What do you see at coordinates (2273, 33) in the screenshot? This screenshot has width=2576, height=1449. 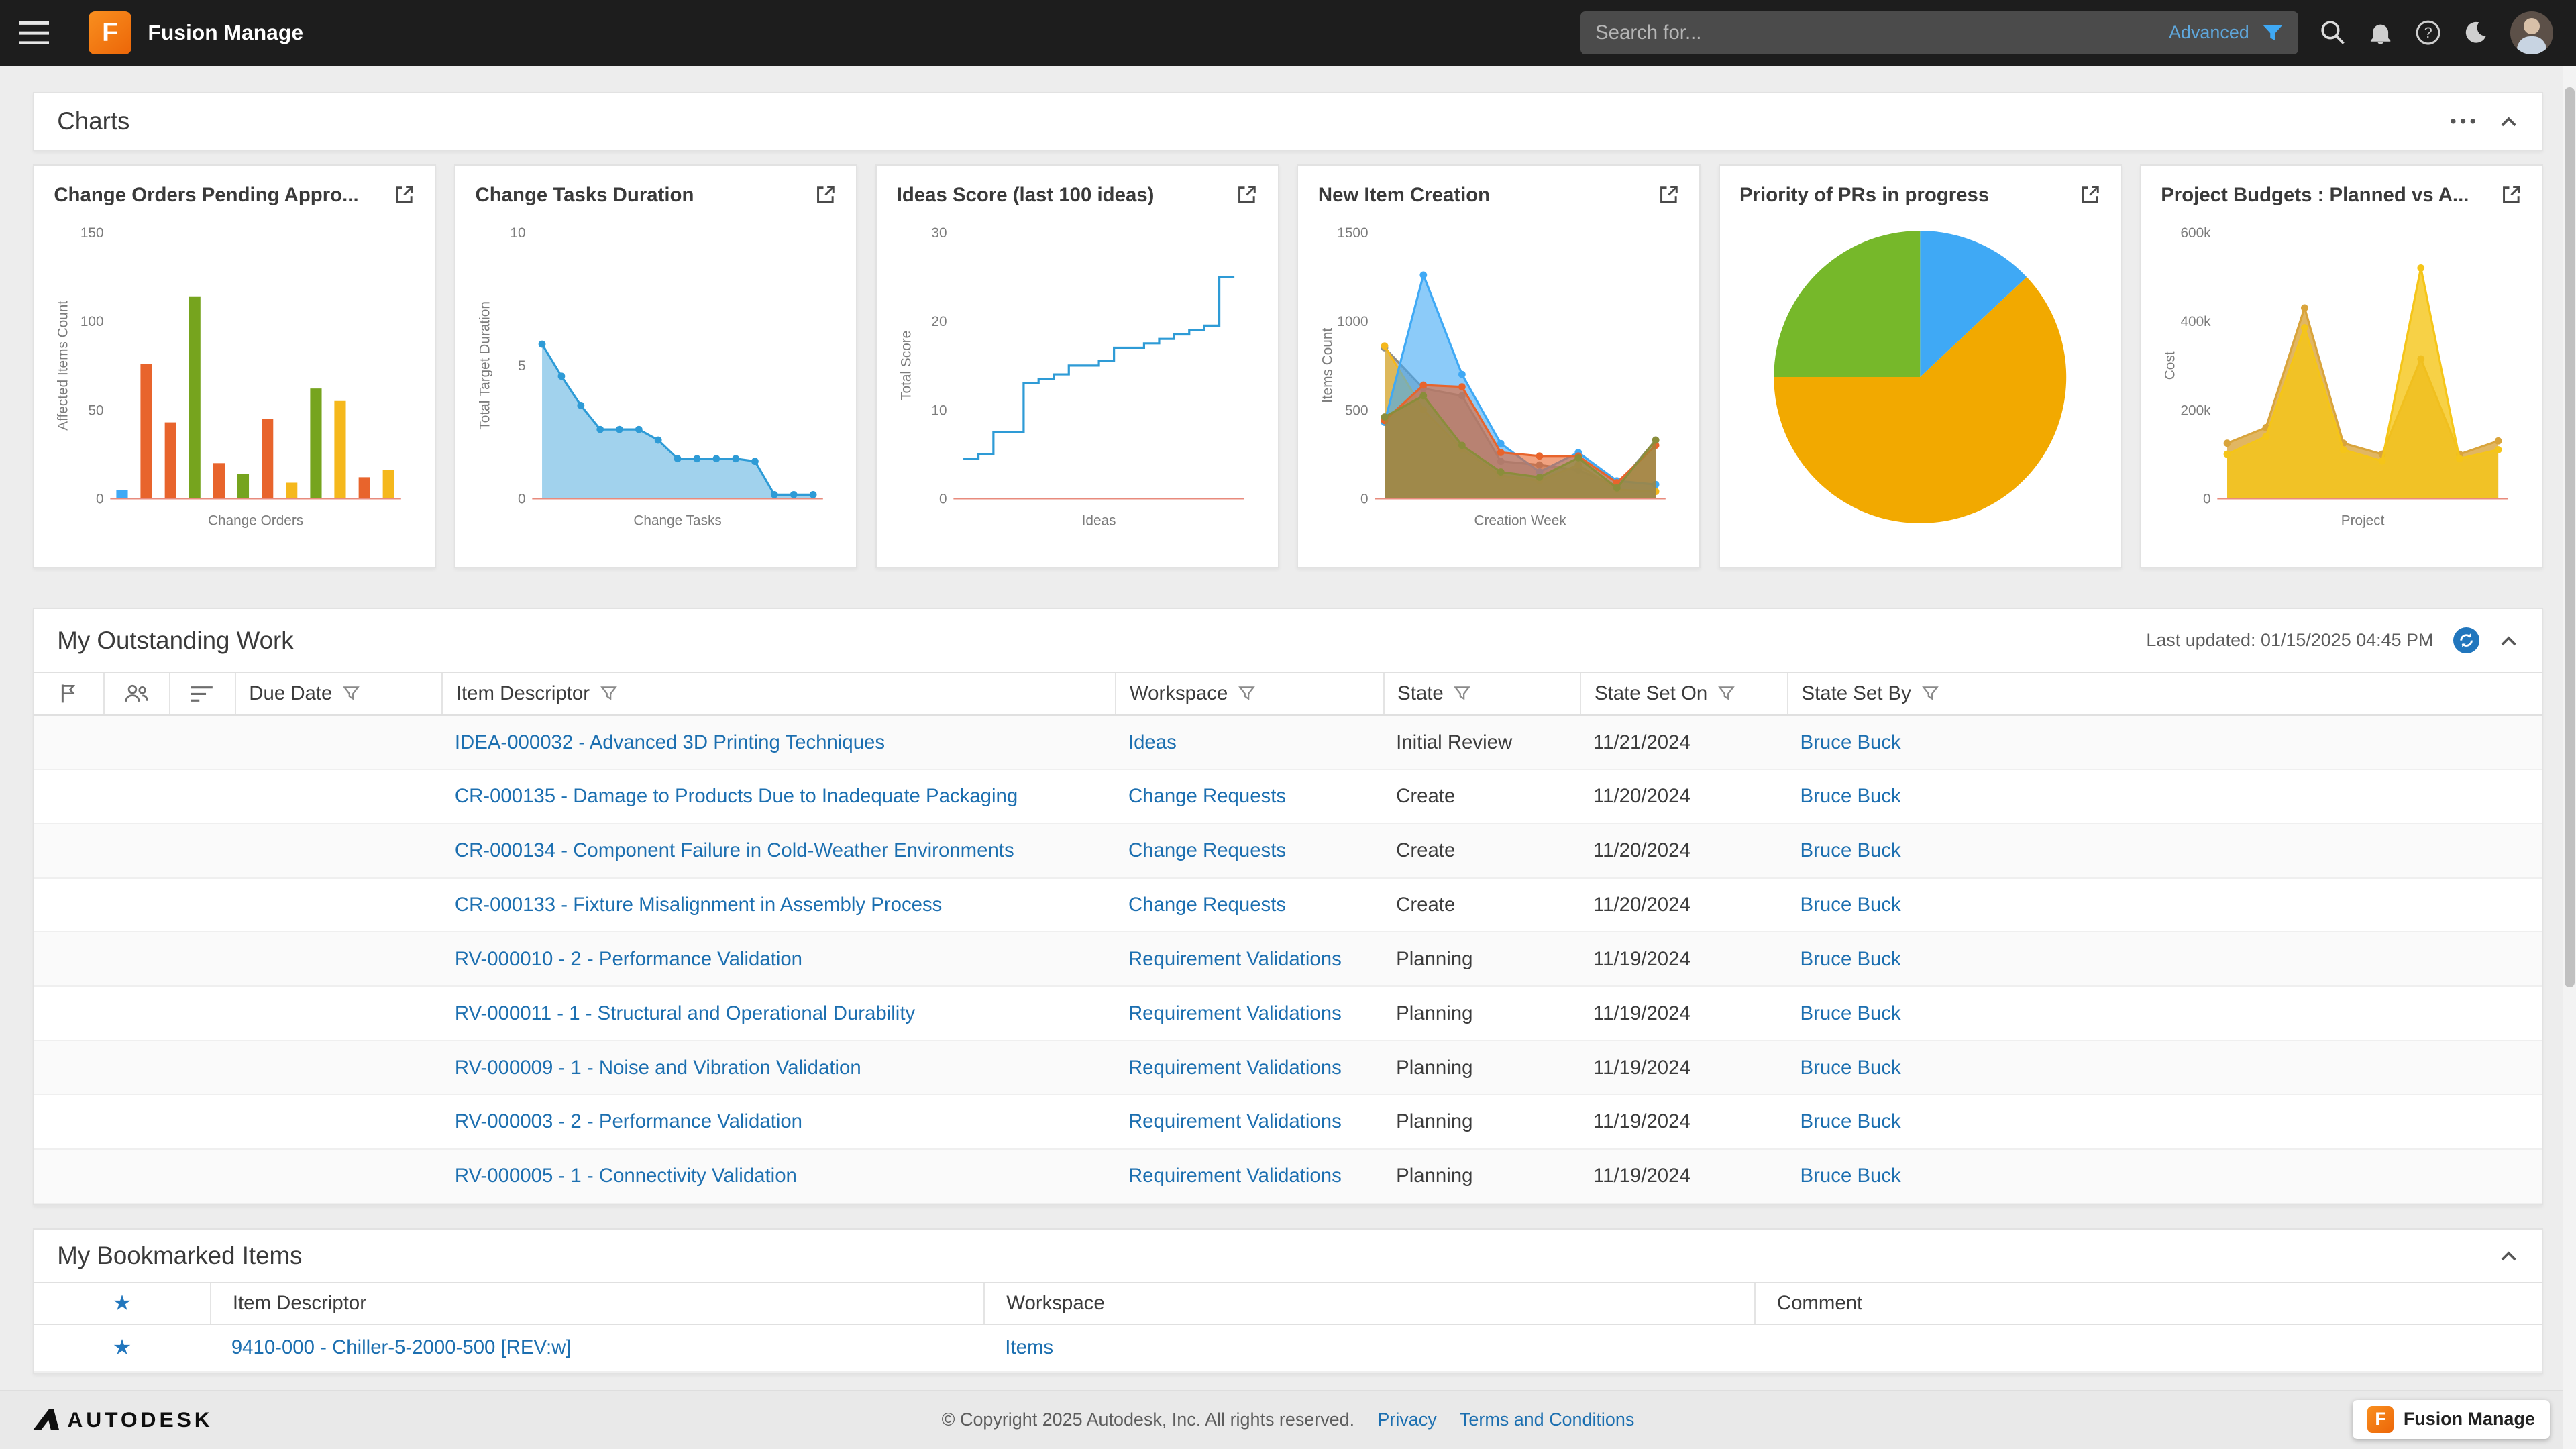 I see `advanced-filter-icon` at bounding box center [2273, 33].